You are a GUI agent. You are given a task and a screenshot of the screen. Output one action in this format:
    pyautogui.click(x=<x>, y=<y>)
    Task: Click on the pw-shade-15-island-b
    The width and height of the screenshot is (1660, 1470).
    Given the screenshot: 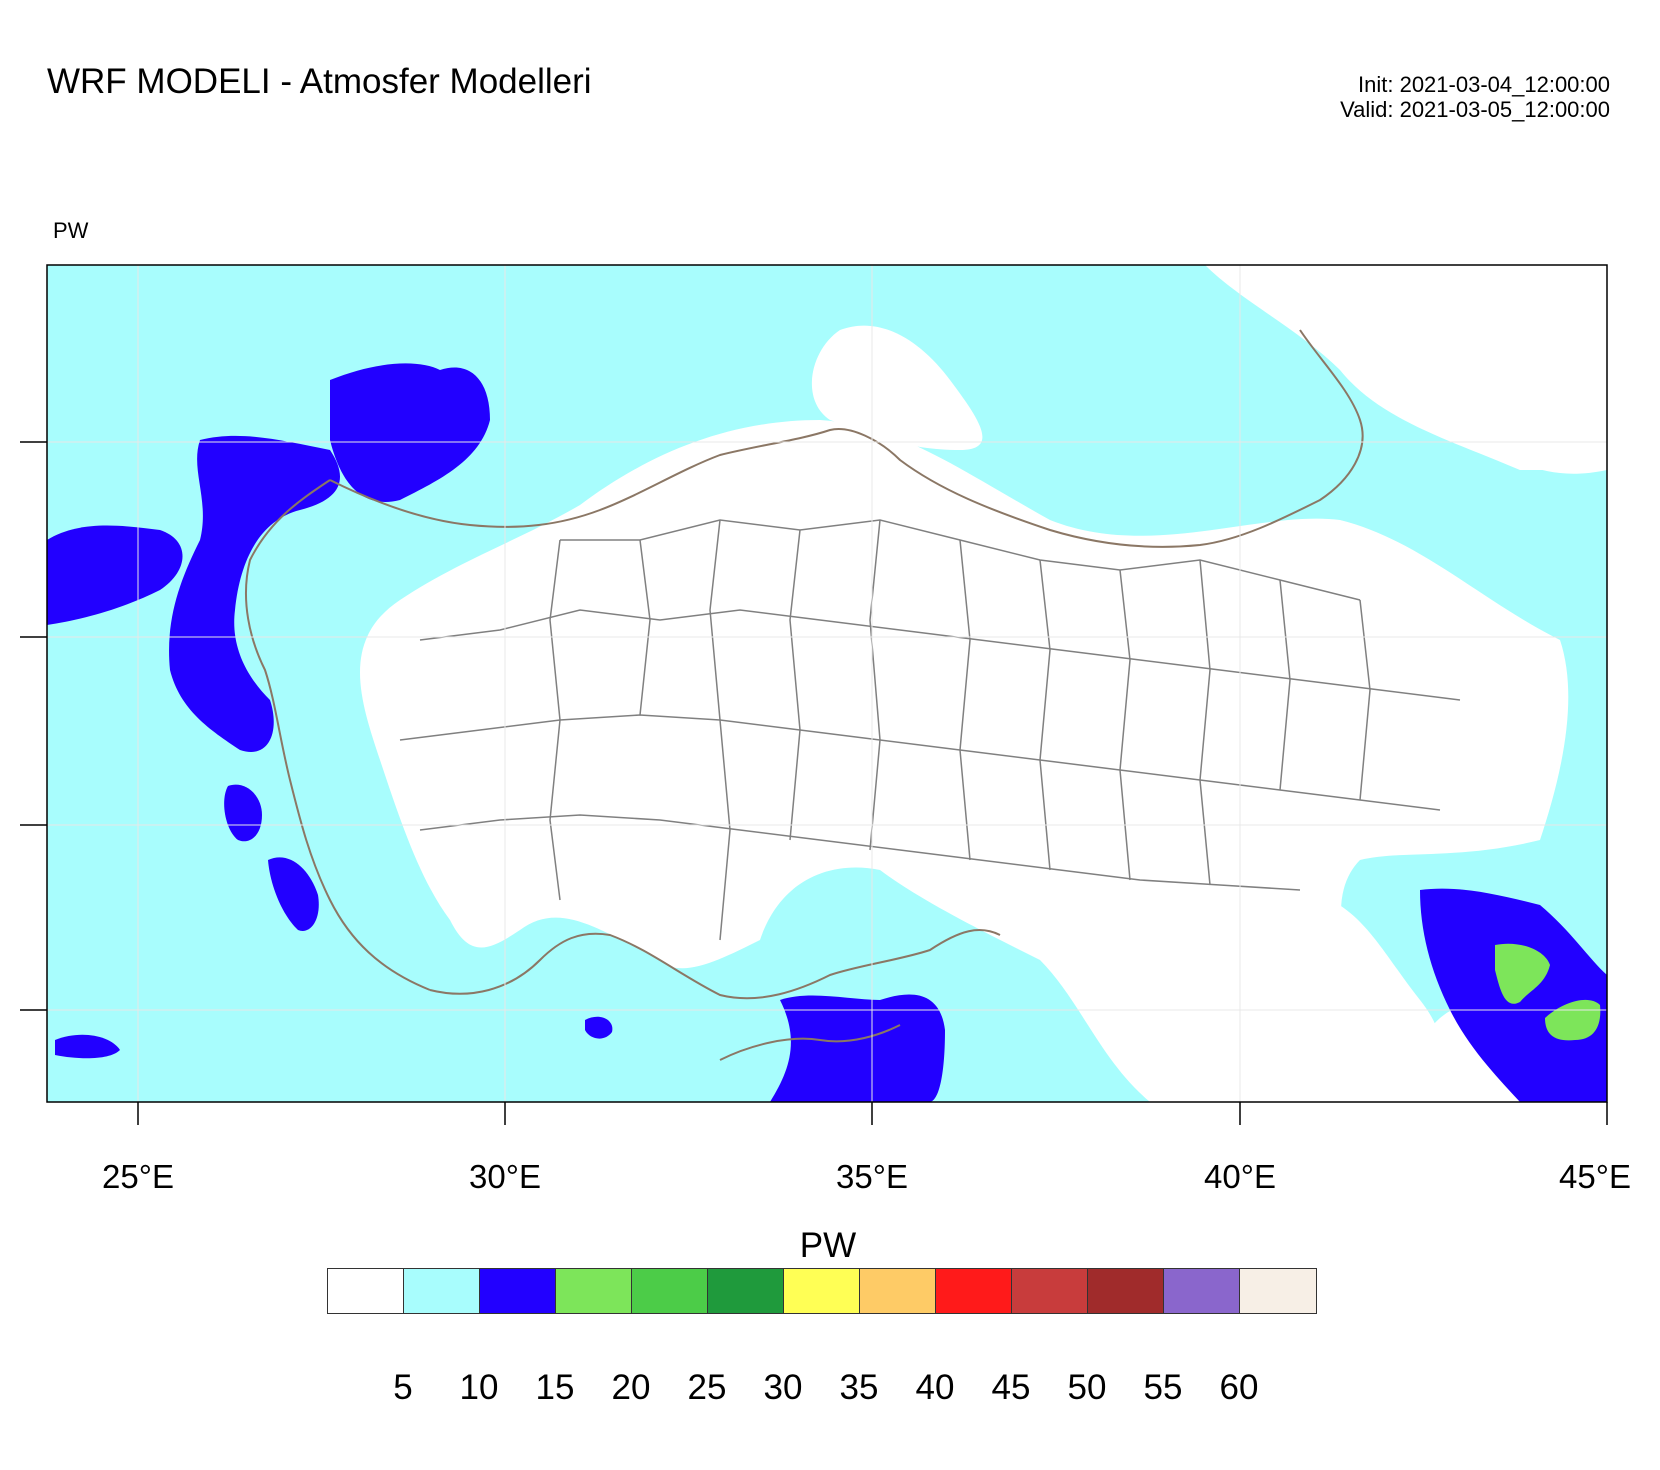 What is the action you would take?
    pyautogui.click(x=293, y=894)
    